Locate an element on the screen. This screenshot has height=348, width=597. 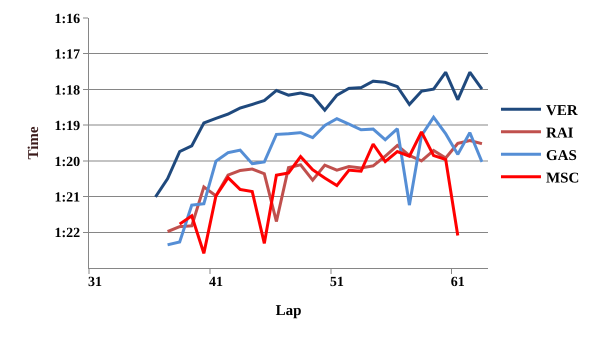
legend-label: RAI is located at coordinates (560, 134).